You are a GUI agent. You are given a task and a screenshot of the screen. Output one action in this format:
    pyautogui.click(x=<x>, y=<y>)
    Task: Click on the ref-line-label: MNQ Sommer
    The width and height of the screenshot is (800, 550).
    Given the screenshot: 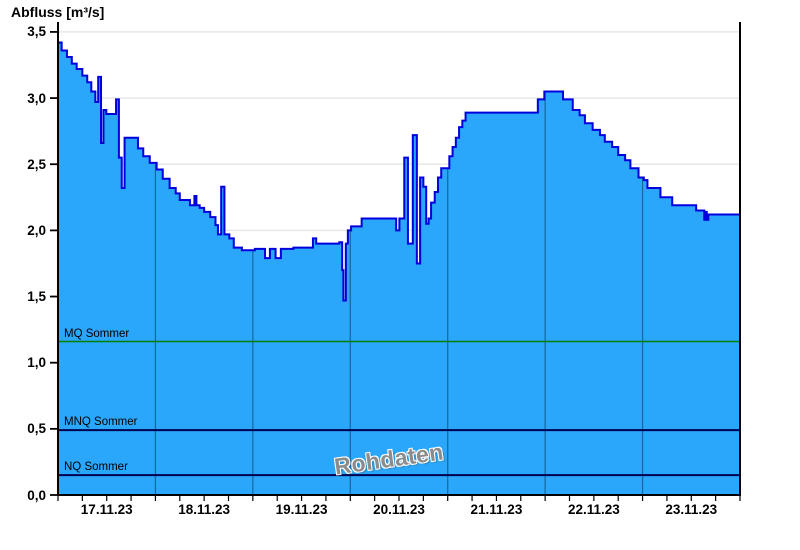 What is the action you would take?
    pyautogui.click(x=101, y=422)
    